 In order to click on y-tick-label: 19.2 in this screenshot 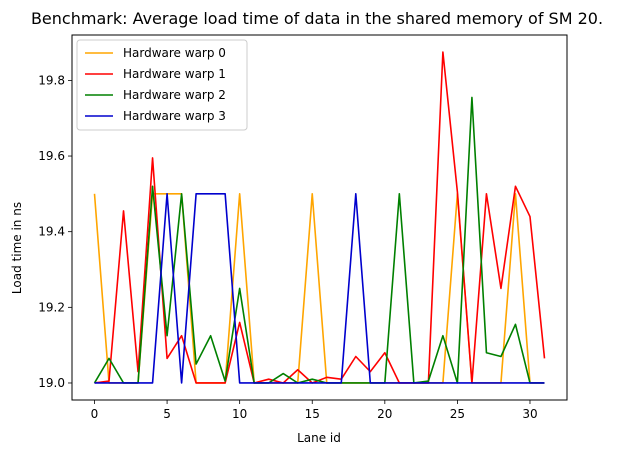, I will do `click(51, 307)`.